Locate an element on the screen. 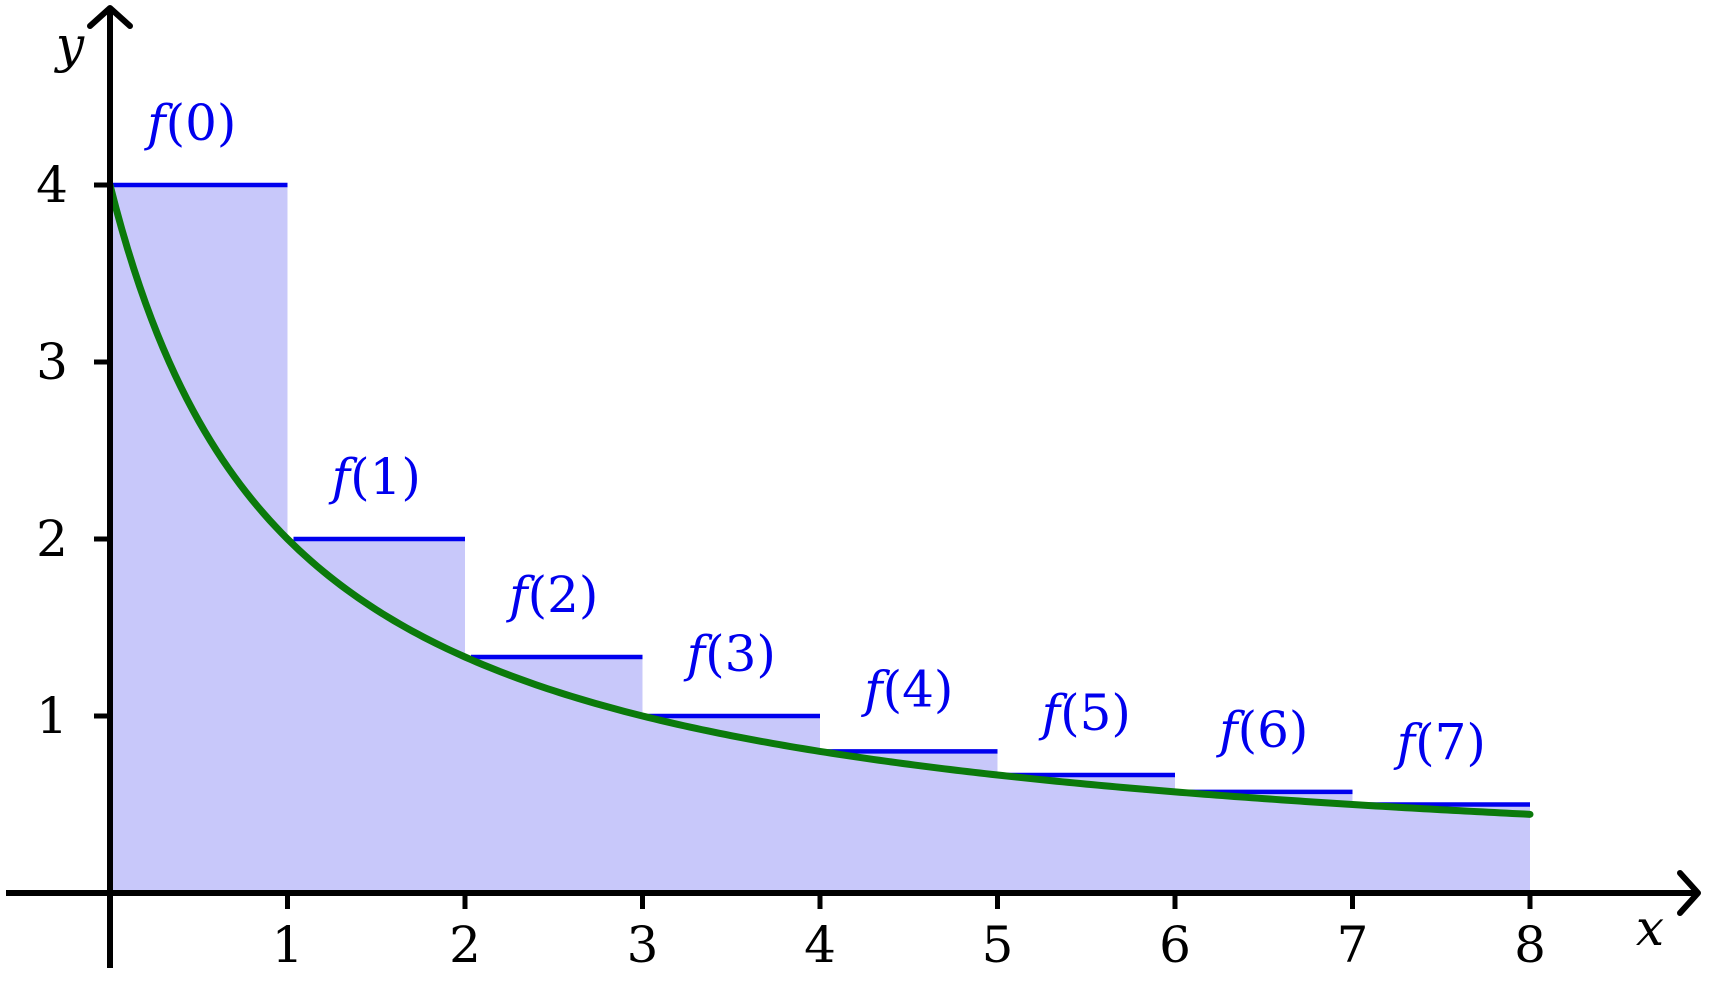 The width and height of the screenshot is (1710, 1001). x-tick-label-6: 6 is located at coordinates (1175, 945).